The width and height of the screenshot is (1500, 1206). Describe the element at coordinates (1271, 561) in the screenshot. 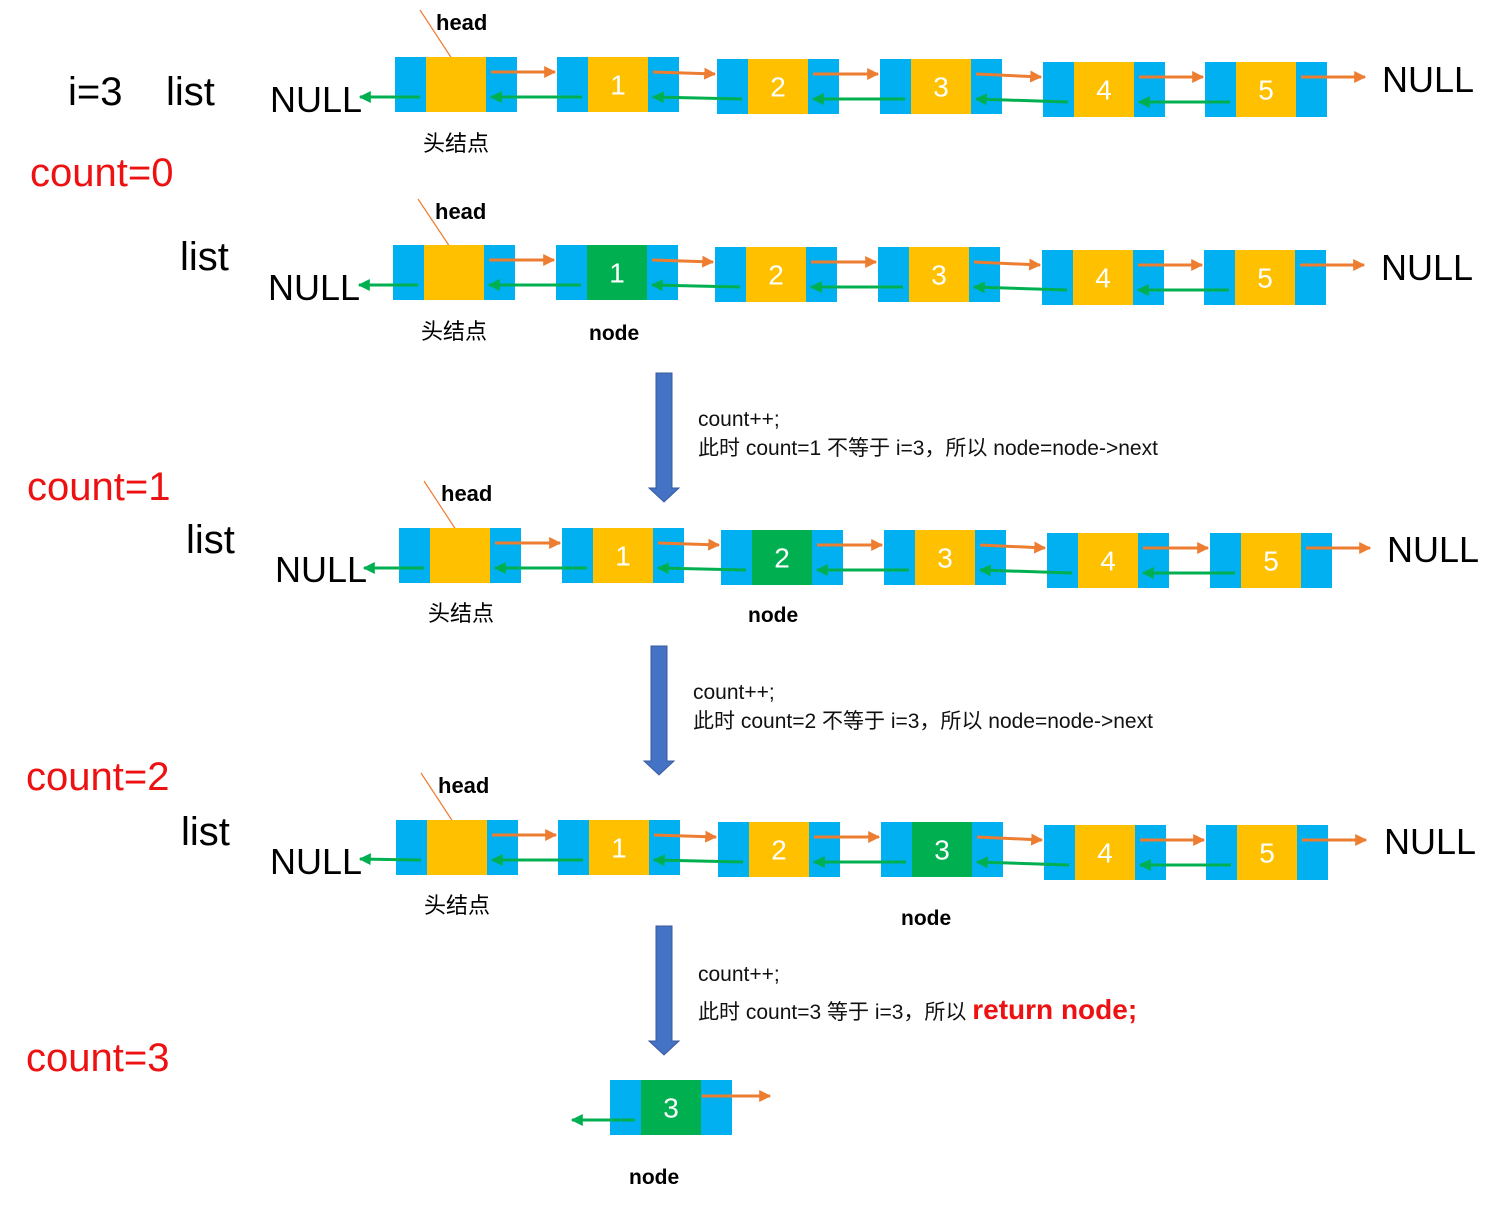

I see `list-node-row3-5-value: 5` at that location.